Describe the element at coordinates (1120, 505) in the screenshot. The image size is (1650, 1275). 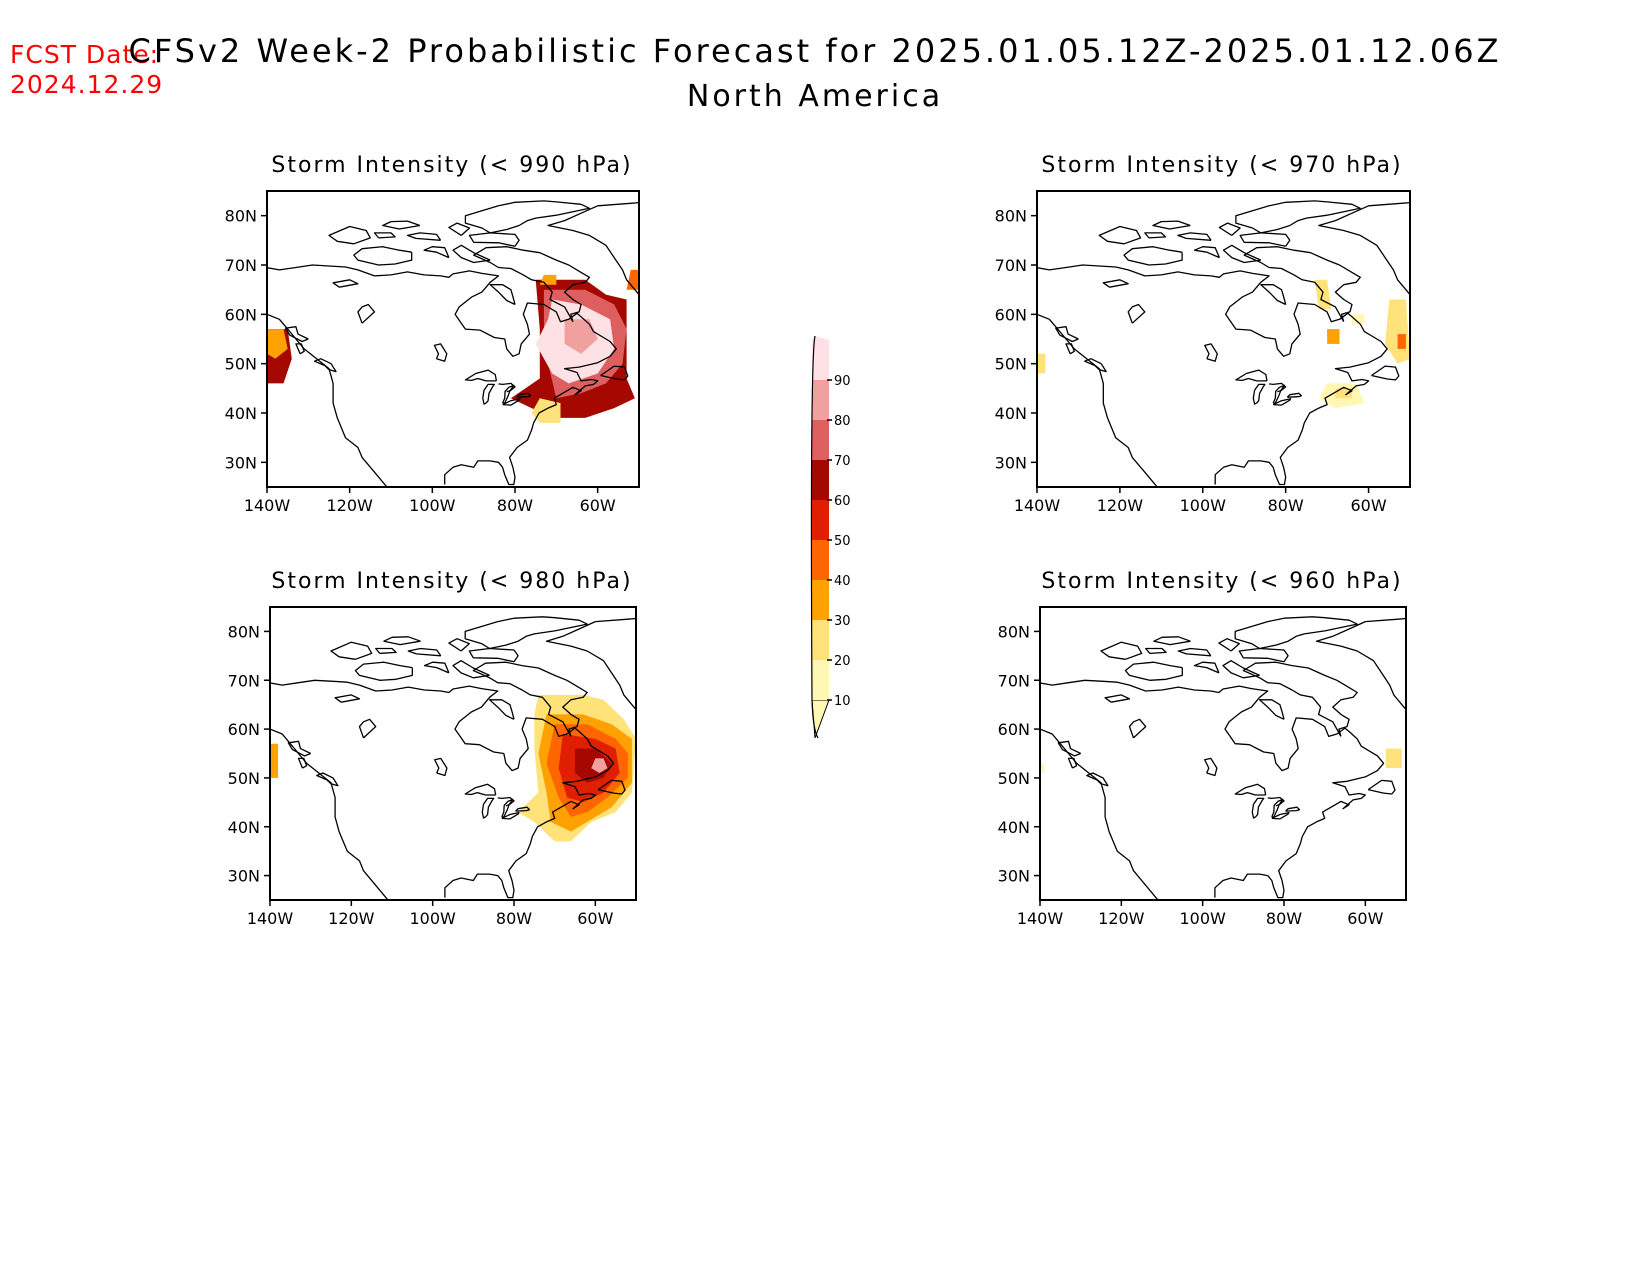
I see `lon-tick-label: 120W` at that location.